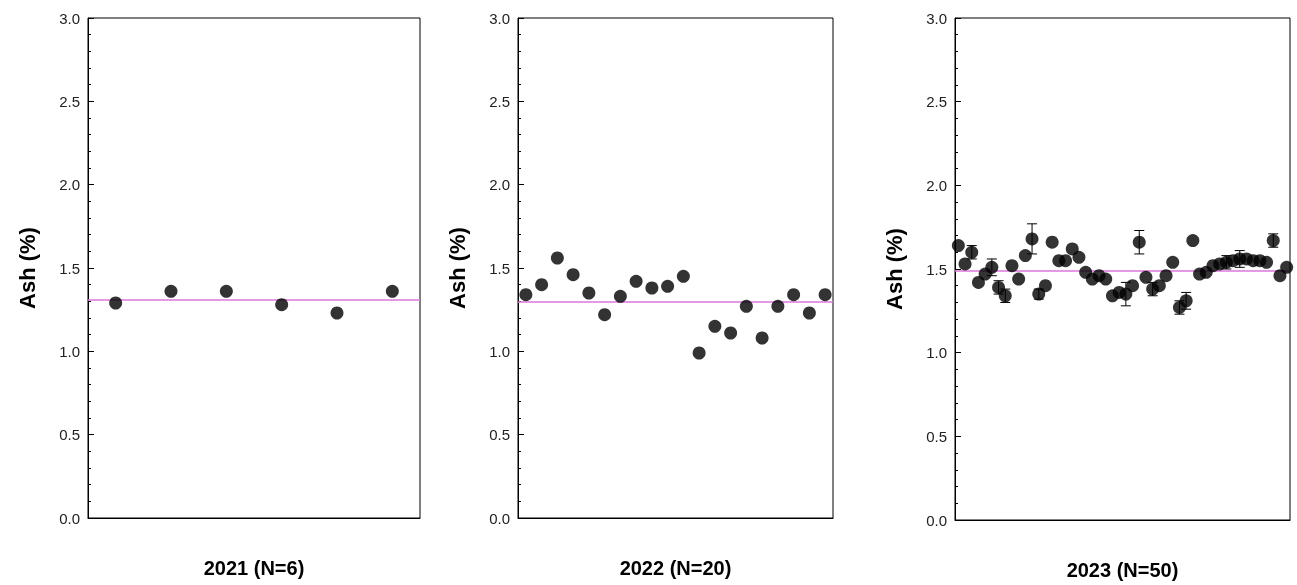 Image resolution: width=1297 pixels, height=585 pixels. Describe the element at coordinates (254, 568) in the screenshot. I see `x-axis-title: 2021 (N=6)` at that location.